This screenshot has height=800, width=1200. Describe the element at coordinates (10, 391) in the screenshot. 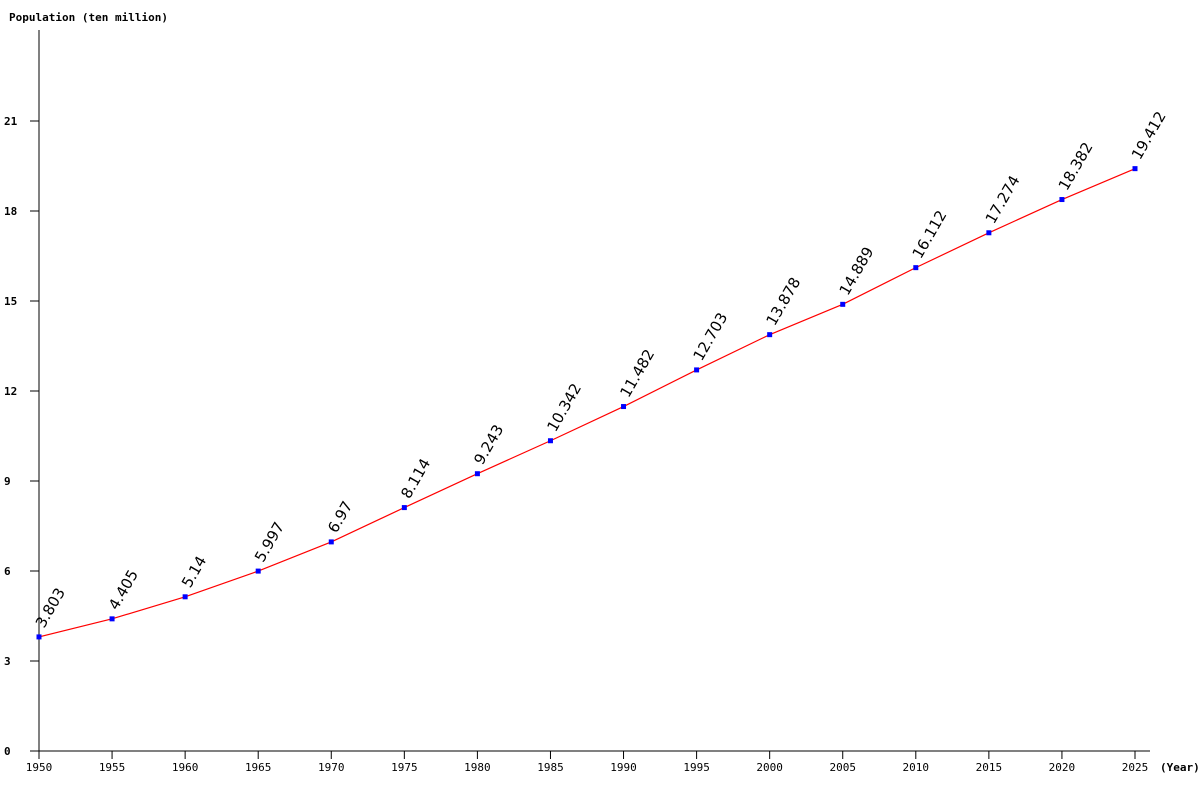

I see `y-tick-label: 12` at that location.